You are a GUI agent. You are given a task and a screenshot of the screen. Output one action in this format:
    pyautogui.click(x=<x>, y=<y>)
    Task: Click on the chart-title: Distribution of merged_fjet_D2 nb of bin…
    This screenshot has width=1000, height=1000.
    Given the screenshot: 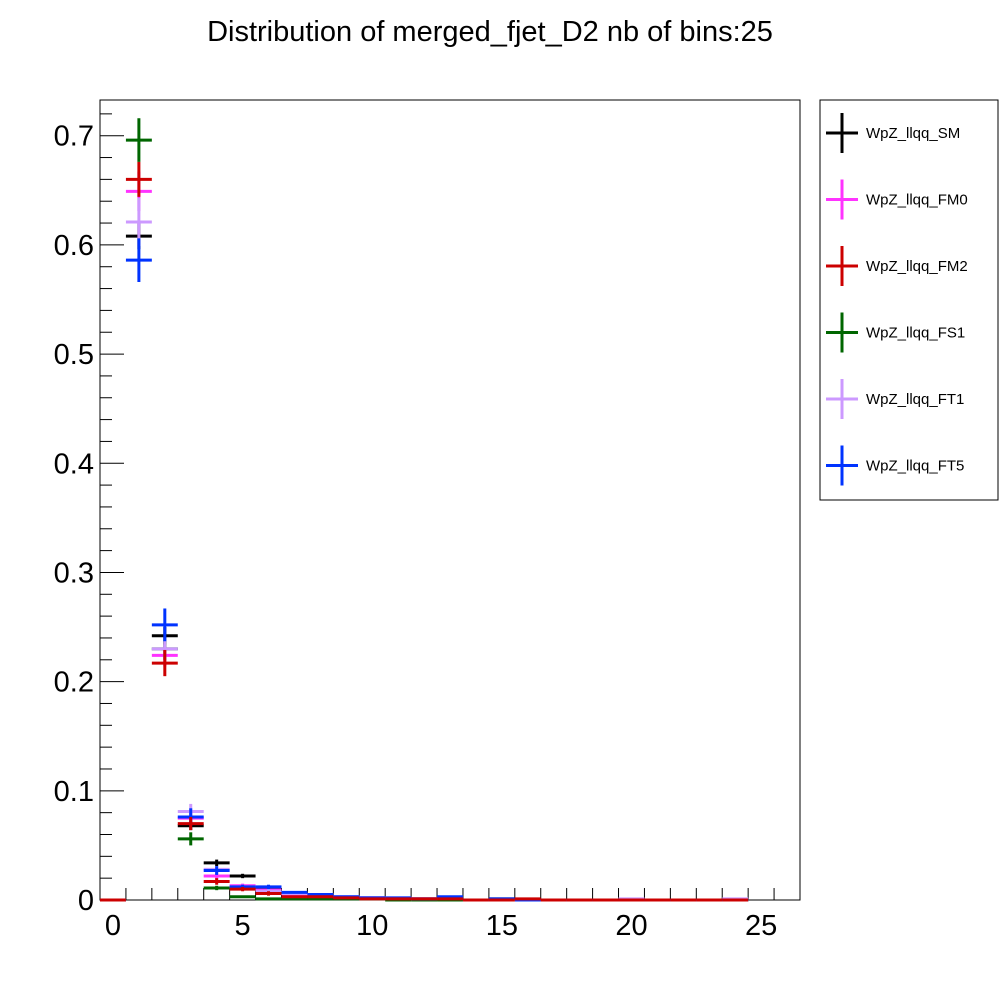 What is the action you would take?
    pyautogui.click(x=490, y=32)
    